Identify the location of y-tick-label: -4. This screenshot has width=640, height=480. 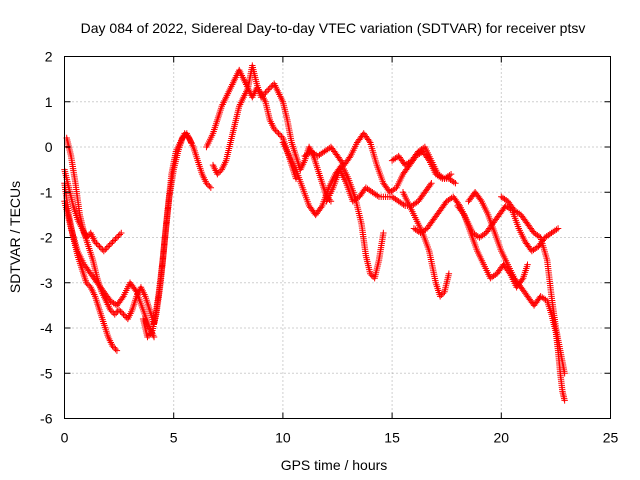
(46, 328).